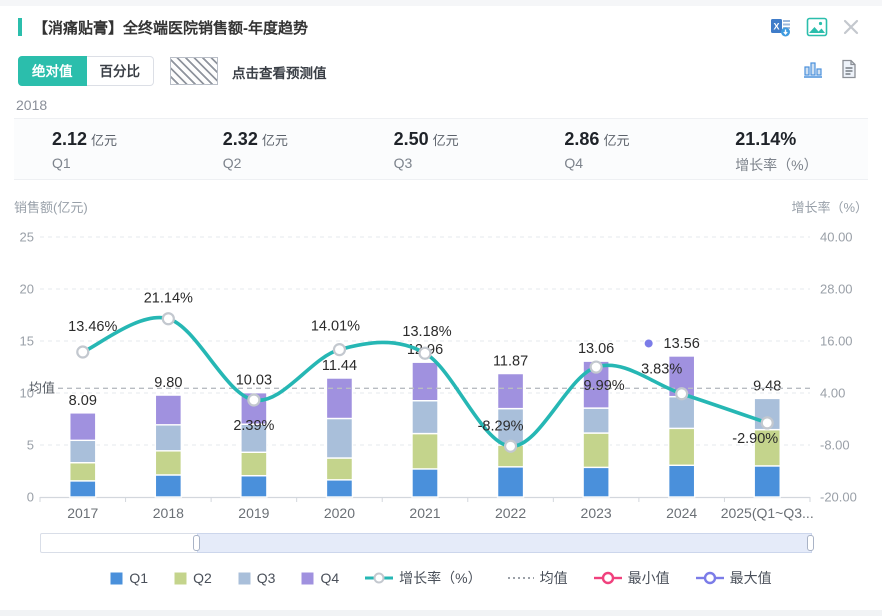  What do you see at coordinates (838, 497) in the screenshot?
I see `right-axis-tick: -20.00` at bounding box center [838, 497].